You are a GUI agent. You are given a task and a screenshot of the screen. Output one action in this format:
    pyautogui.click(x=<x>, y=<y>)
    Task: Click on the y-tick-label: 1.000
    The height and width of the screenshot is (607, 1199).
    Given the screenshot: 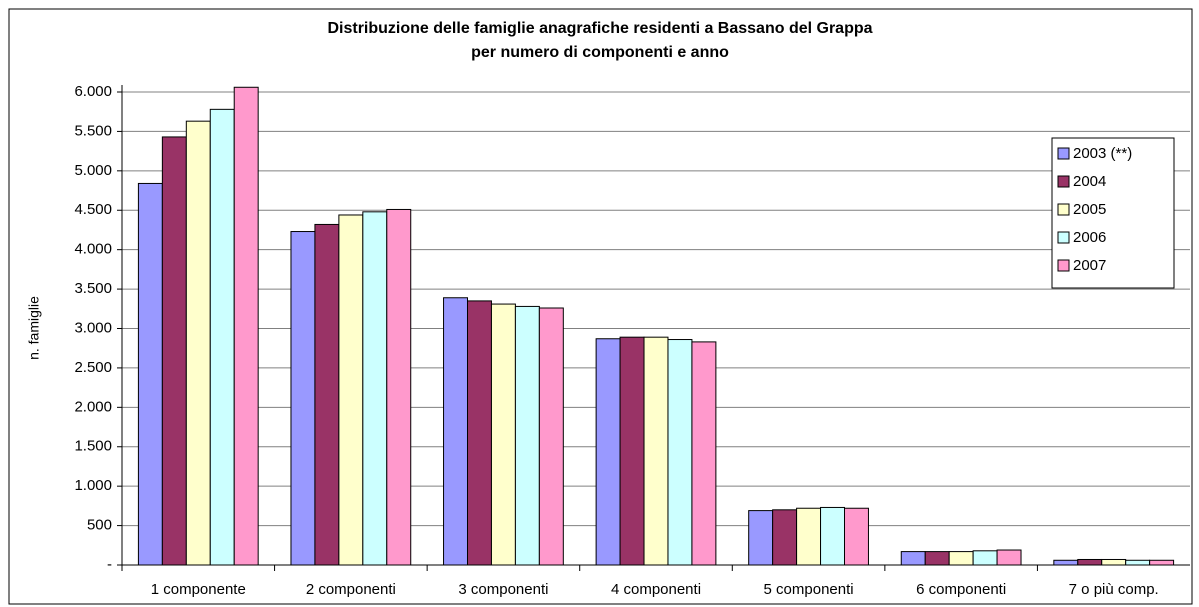 What is the action you would take?
    pyautogui.click(x=93, y=485)
    